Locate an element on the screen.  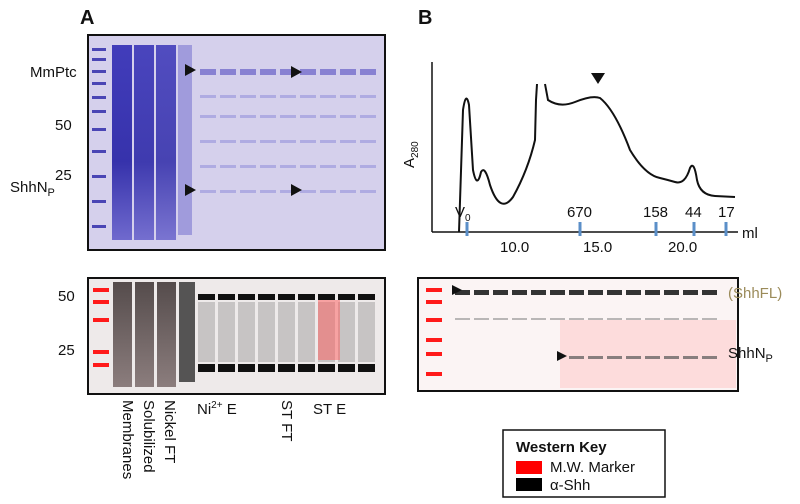
peak-marker is located at coordinates (598, 78).